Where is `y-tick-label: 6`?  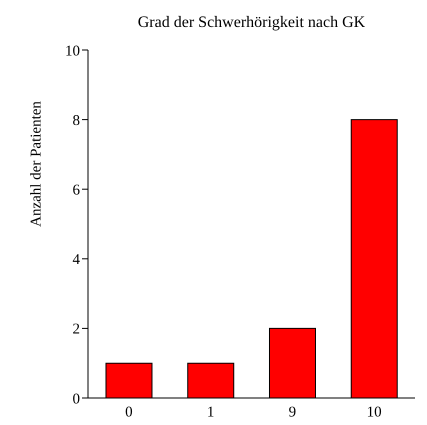 y-tick-label: 6 is located at coordinates (76, 190).